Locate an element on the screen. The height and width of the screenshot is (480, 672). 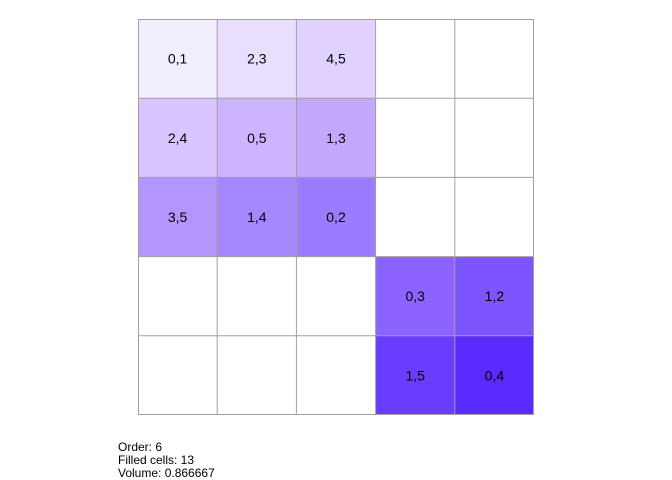
cell-label: 3,5 is located at coordinates (178, 217).